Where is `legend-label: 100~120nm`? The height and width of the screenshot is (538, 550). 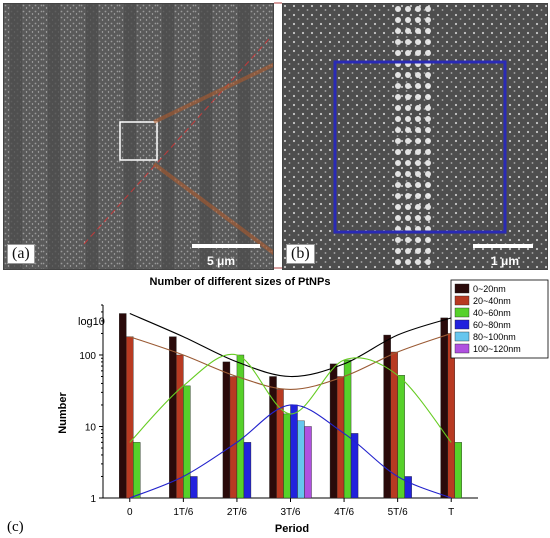 legend-label: 100~120nm is located at coordinates (497, 349).